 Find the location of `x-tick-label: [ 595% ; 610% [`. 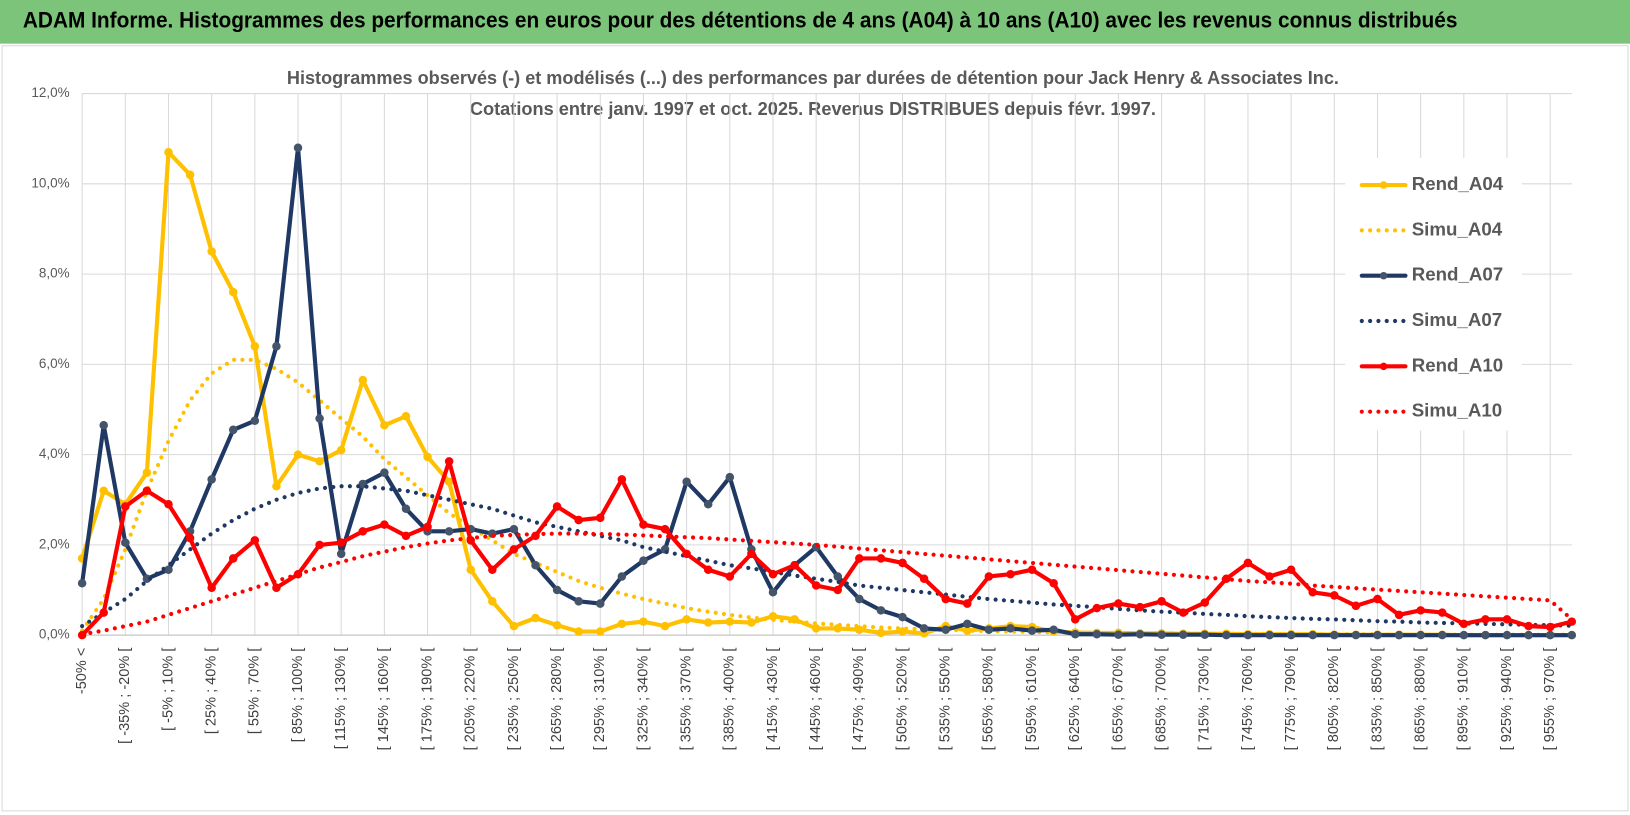

x-tick-label: [ 595% ; 610% [ is located at coordinates (1032, 699).